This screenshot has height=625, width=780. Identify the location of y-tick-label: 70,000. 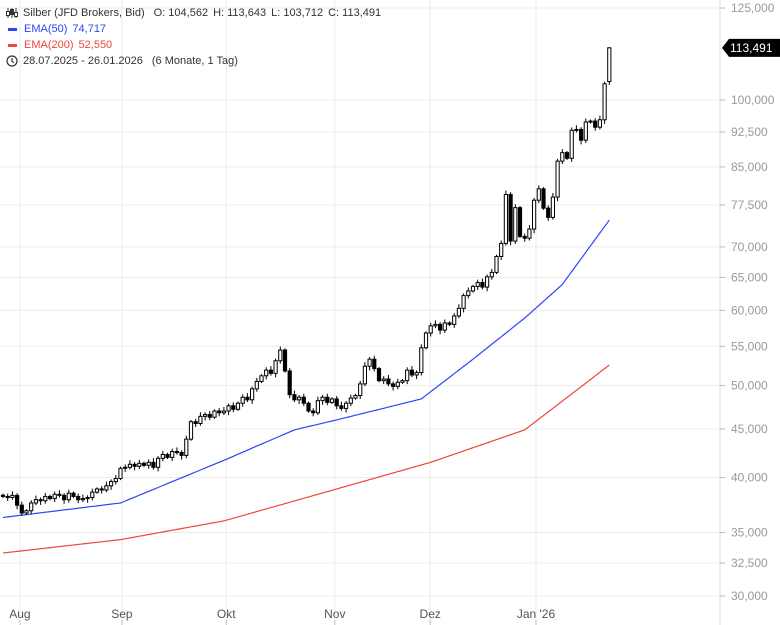
(749, 247).